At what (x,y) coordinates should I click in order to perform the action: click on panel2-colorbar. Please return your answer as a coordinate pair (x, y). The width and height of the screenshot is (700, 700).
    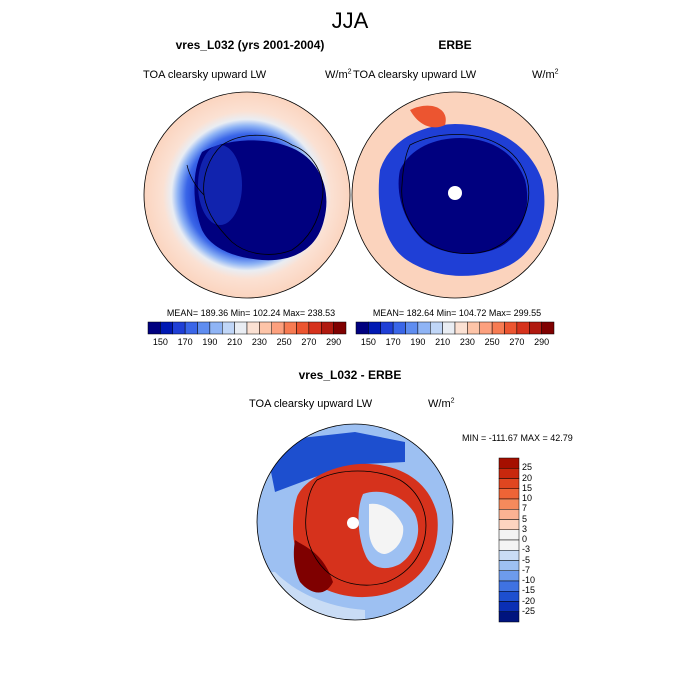
    Looking at the image, I should click on (455, 328).